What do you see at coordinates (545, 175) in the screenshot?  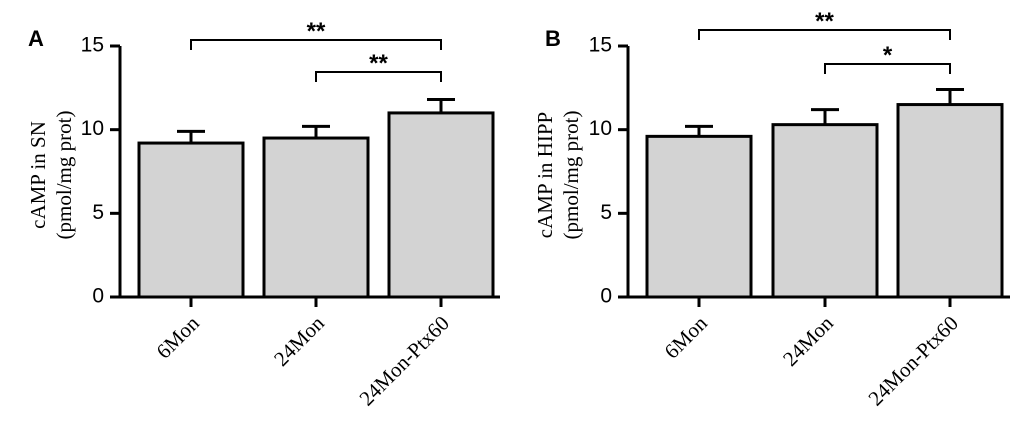 I see `b-y-axis-label-line1: cAMP in HIPP` at bounding box center [545, 175].